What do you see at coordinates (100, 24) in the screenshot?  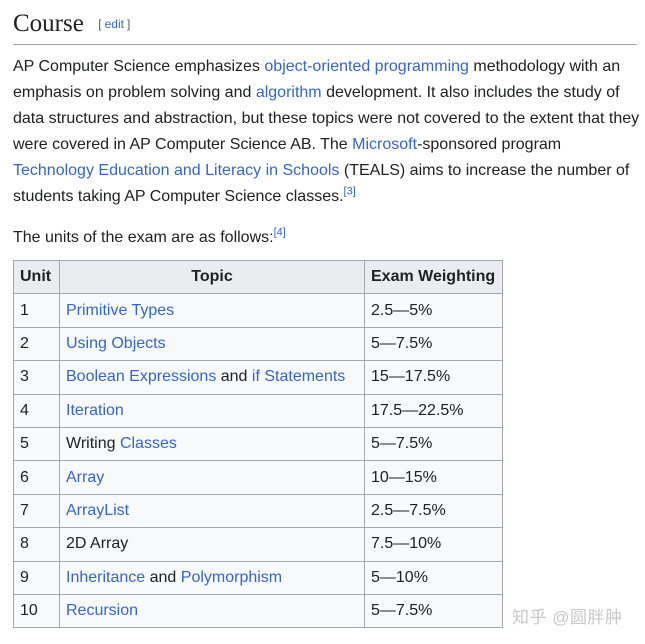 I see `bracket: [` at bounding box center [100, 24].